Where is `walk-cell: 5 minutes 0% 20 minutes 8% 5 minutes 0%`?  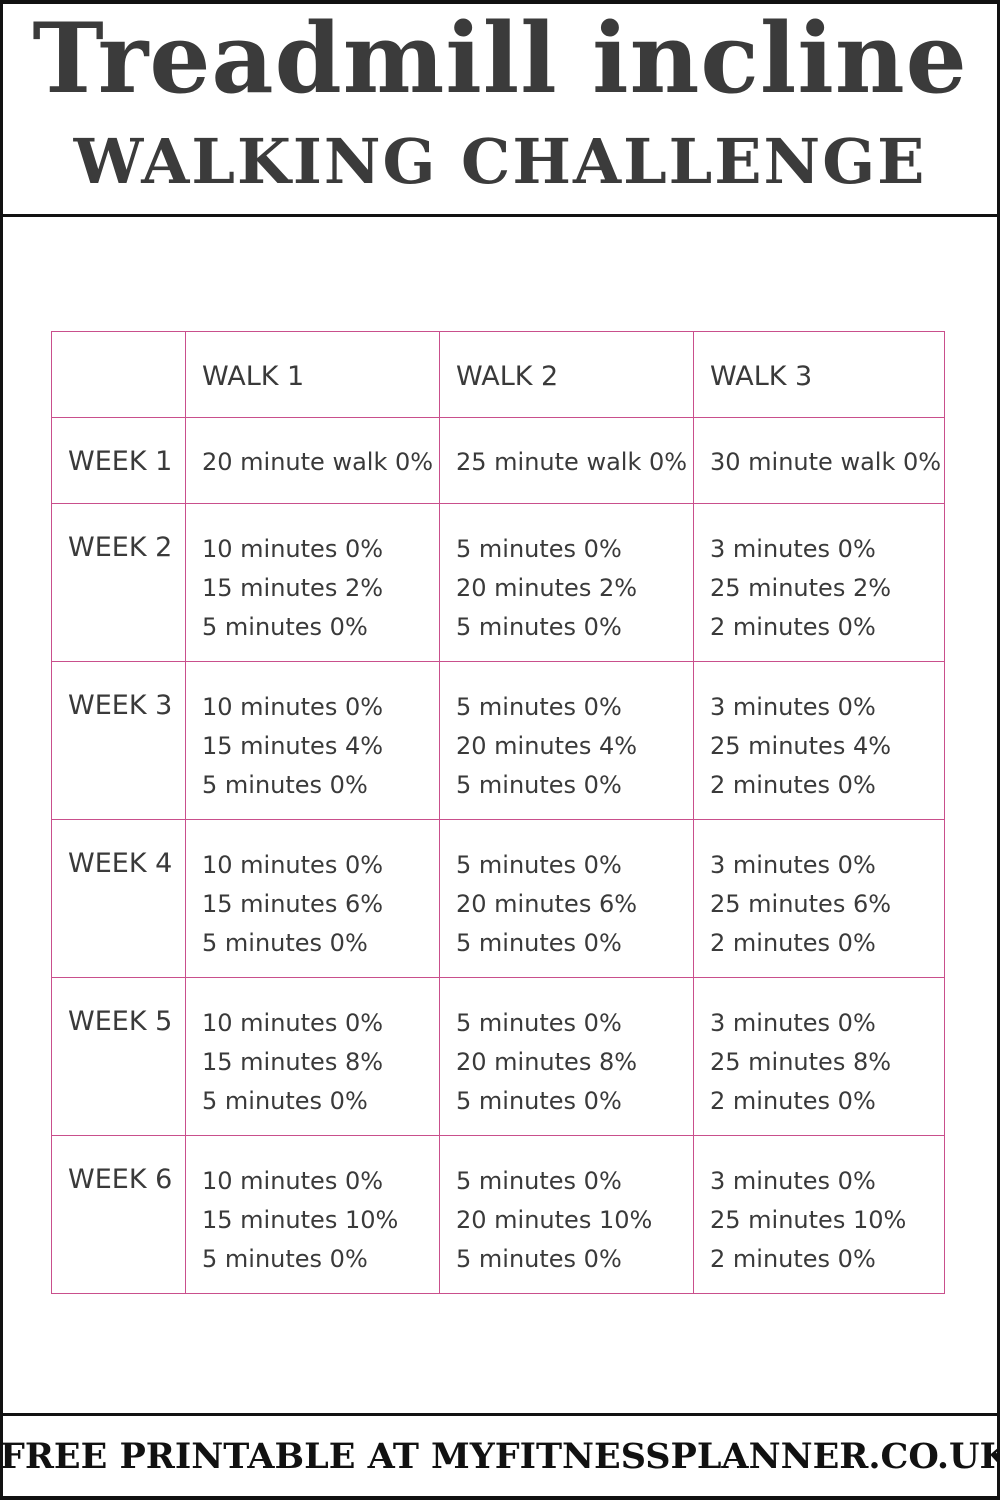 walk-cell: 5 minutes 0% 20 minutes 8% 5 minutes 0% is located at coordinates (567, 1057).